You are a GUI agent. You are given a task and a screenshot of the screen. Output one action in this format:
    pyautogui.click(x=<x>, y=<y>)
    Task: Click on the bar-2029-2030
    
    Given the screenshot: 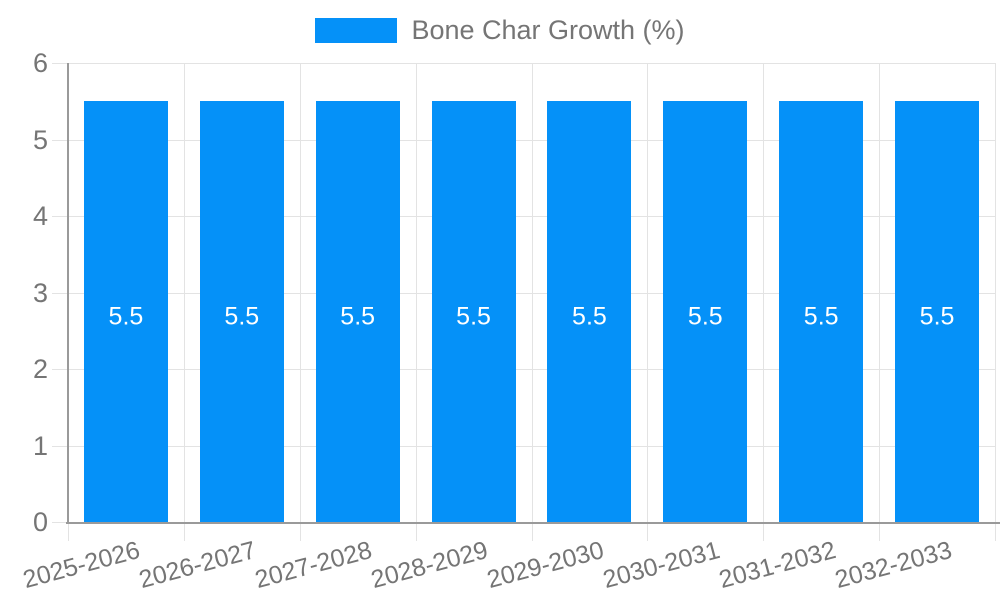 What is the action you would take?
    pyautogui.click(x=589, y=311)
    